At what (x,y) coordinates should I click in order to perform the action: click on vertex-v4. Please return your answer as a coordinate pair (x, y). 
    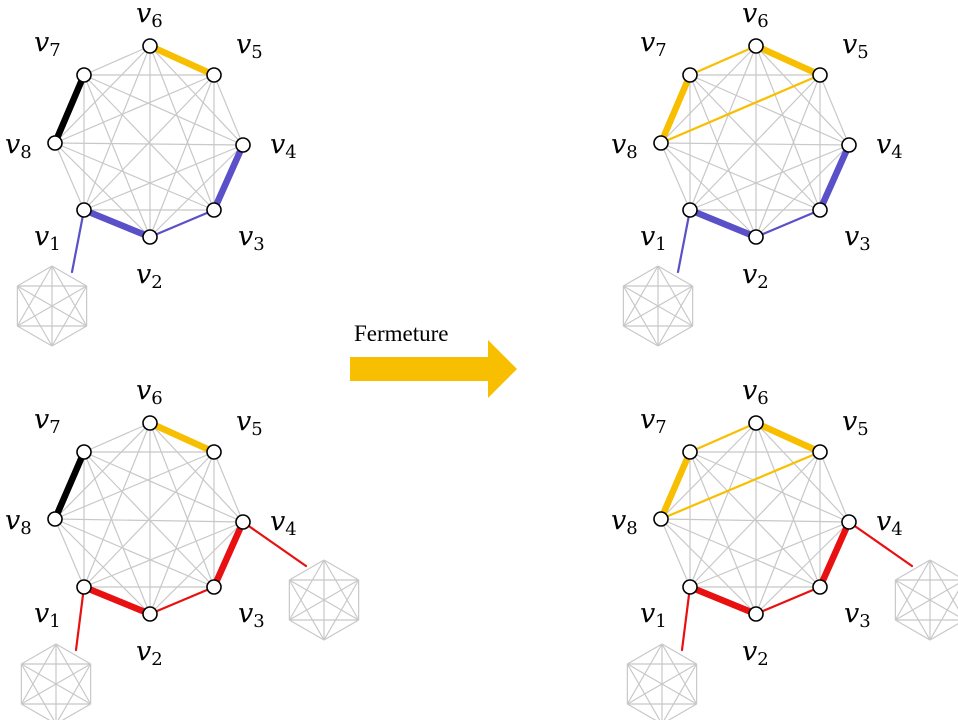
    Looking at the image, I should click on (849, 522).